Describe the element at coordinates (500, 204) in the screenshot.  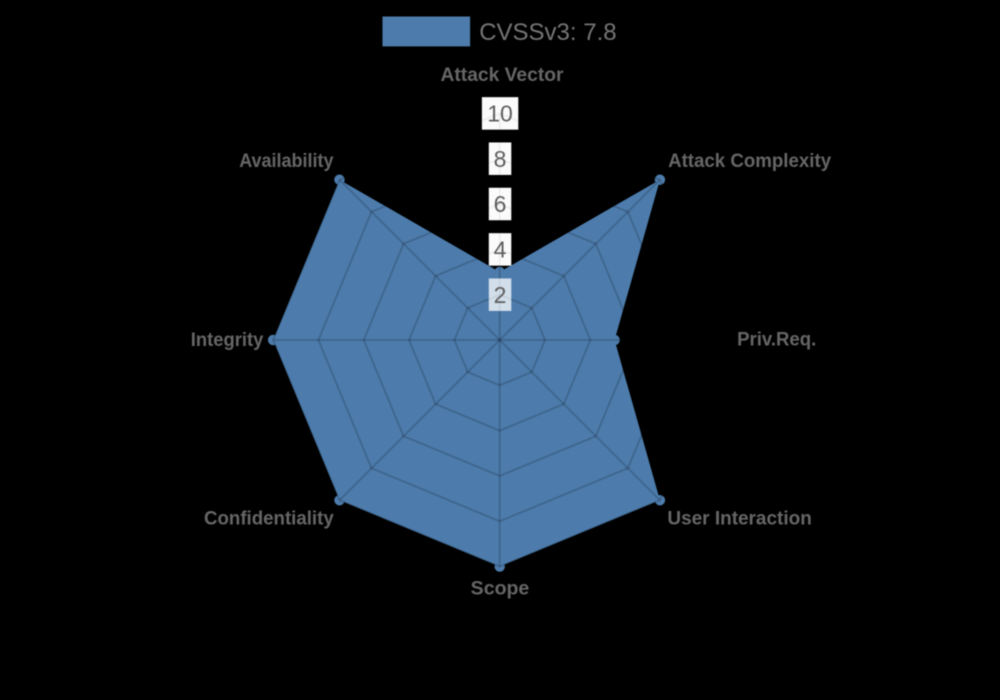
I see `svg-text: 6` at that location.